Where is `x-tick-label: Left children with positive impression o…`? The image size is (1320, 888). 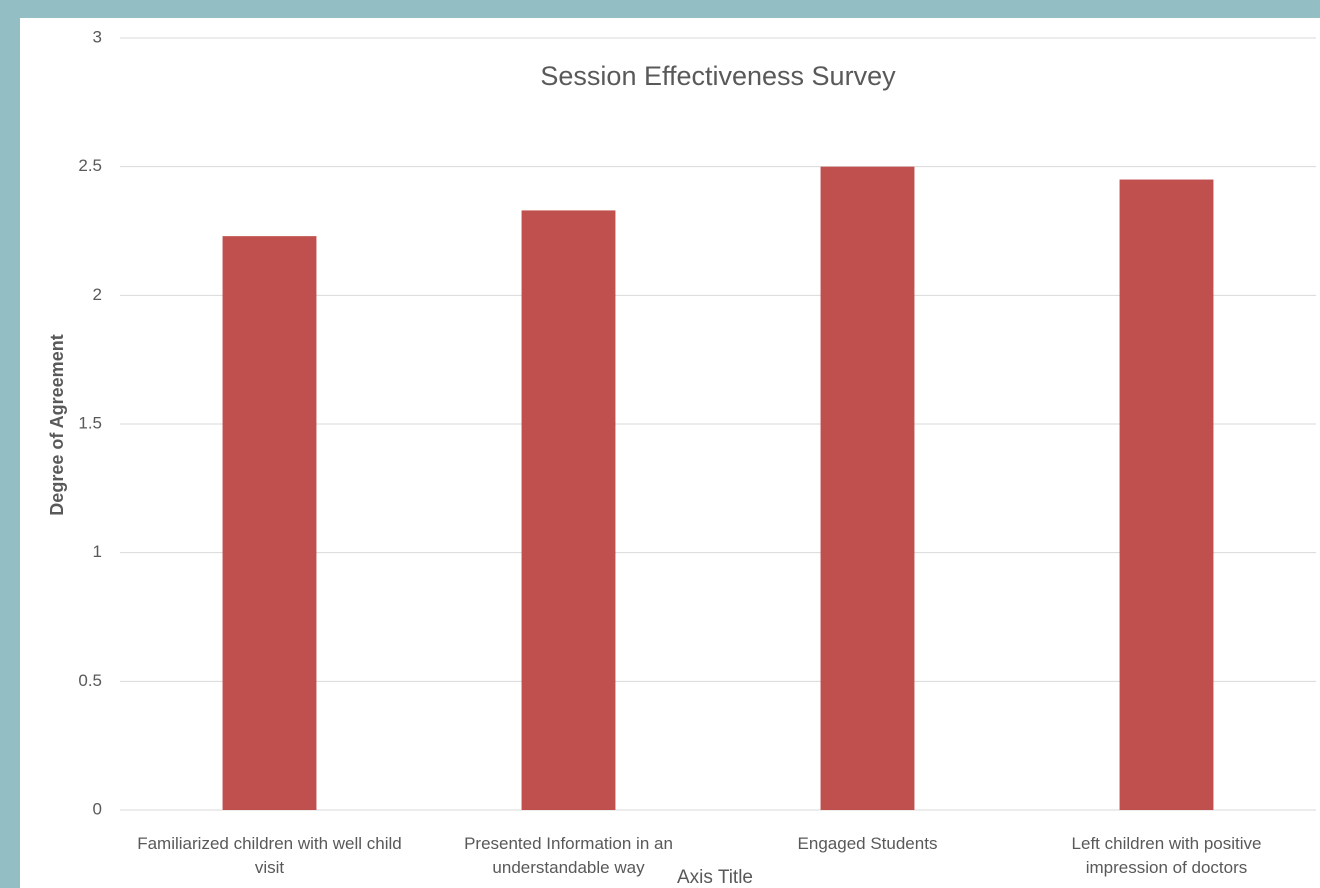 x-tick-label: Left children with positive impression o… is located at coordinates (1166, 855).